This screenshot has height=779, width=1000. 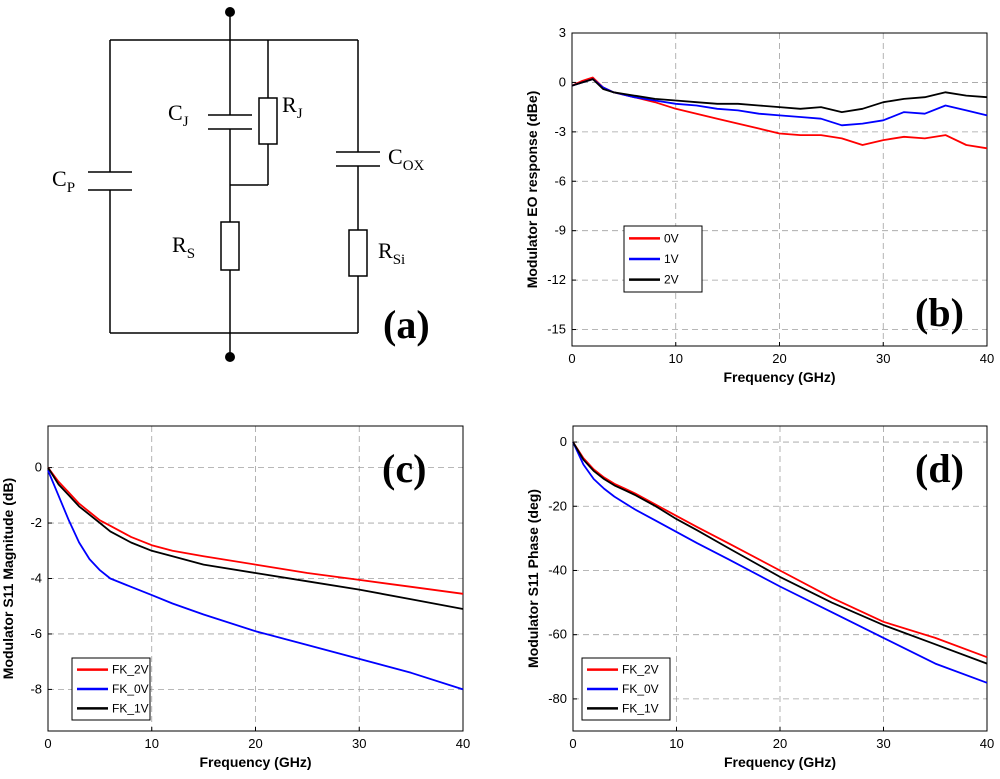 What do you see at coordinates (110, 181) in the screenshot?
I see `capacitor-cp` at bounding box center [110, 181].